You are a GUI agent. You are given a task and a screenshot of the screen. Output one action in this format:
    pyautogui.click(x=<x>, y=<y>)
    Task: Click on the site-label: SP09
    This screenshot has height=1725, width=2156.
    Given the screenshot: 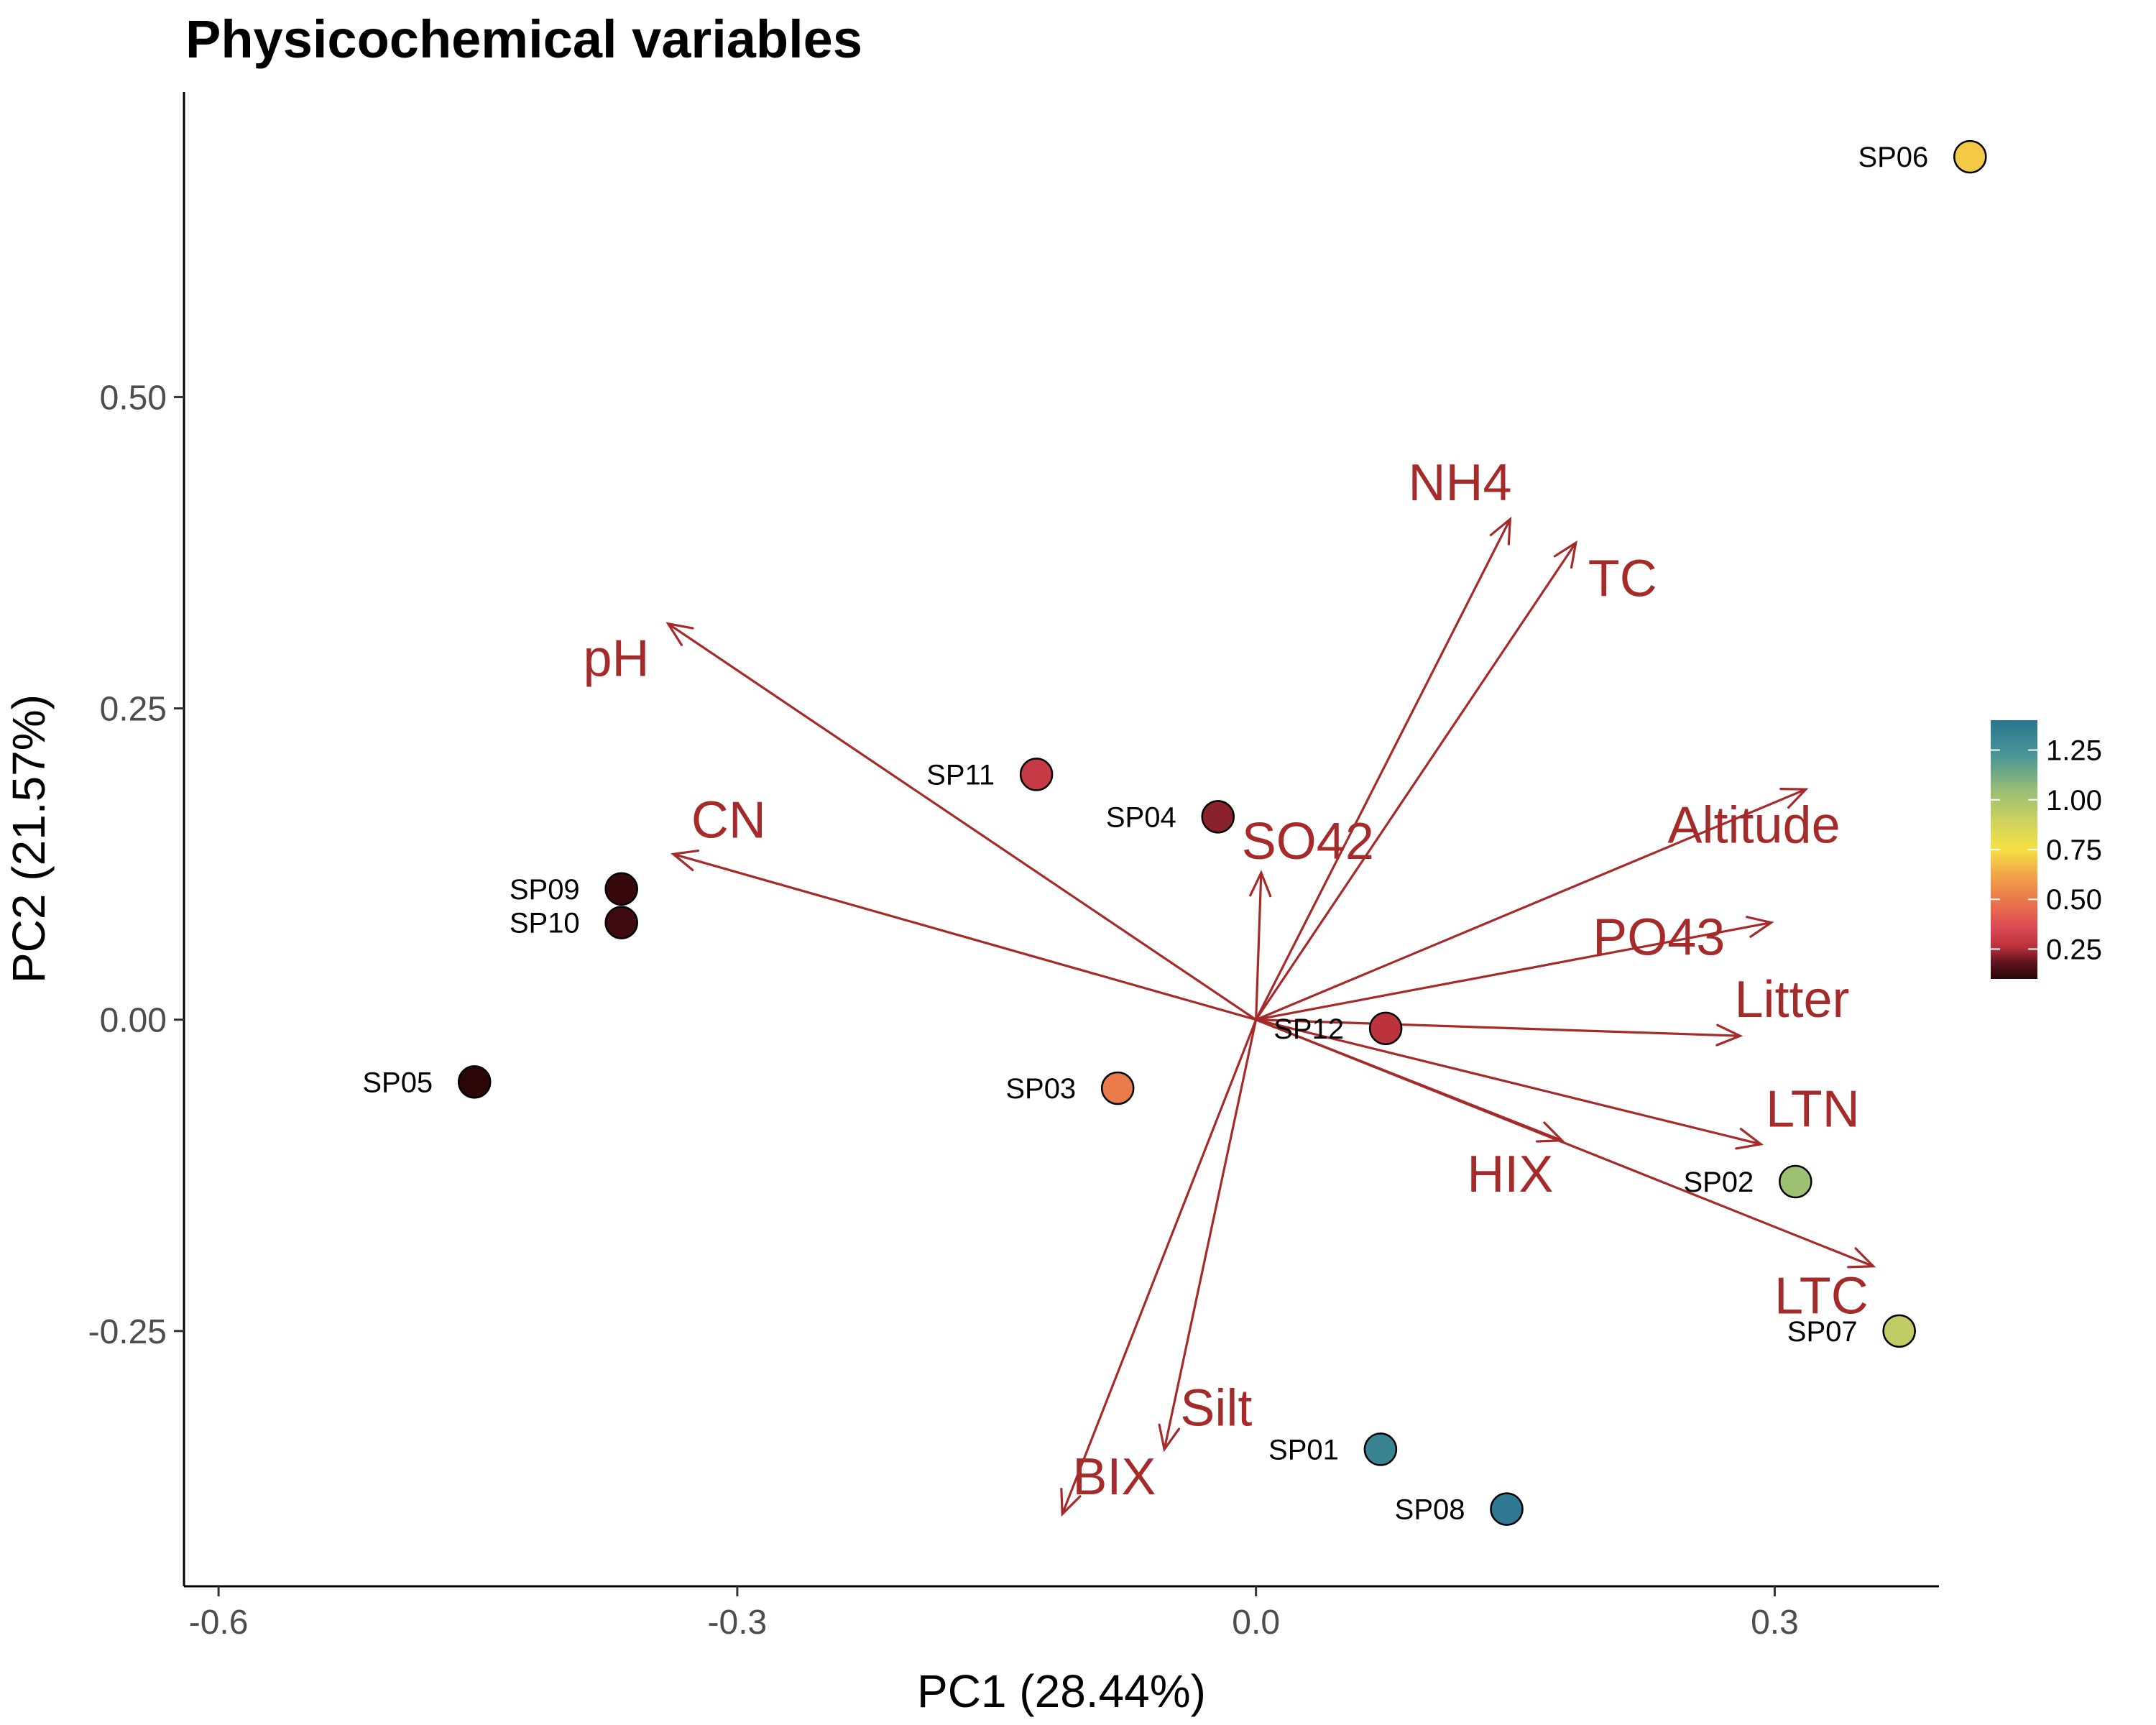 What is the action you would take?
    pyautogui.click(x=545, y=890)
    